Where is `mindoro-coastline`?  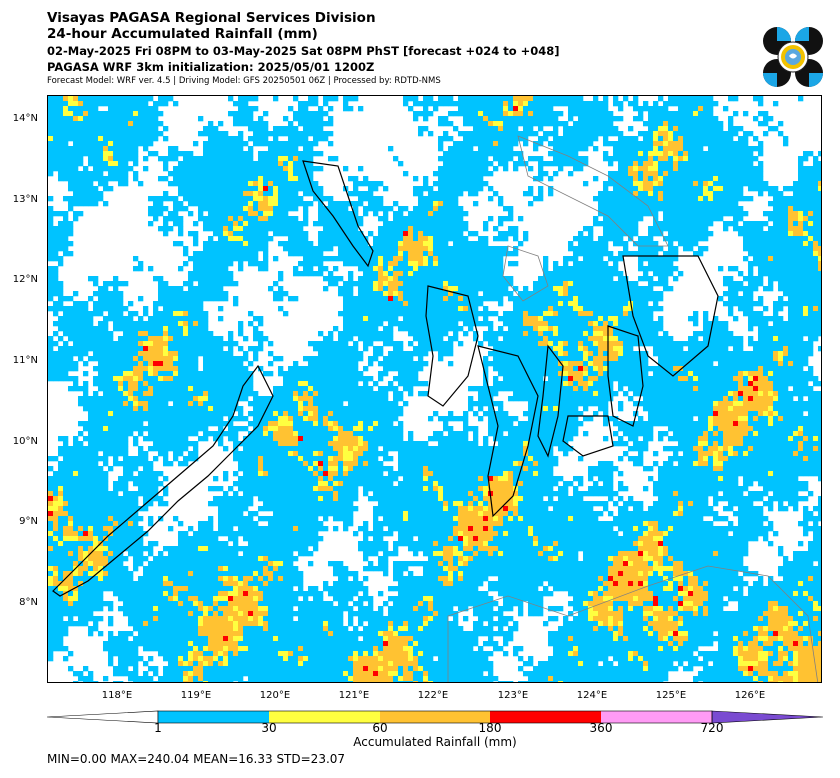 mindoro-coastline is located at coordinates (338, 214).